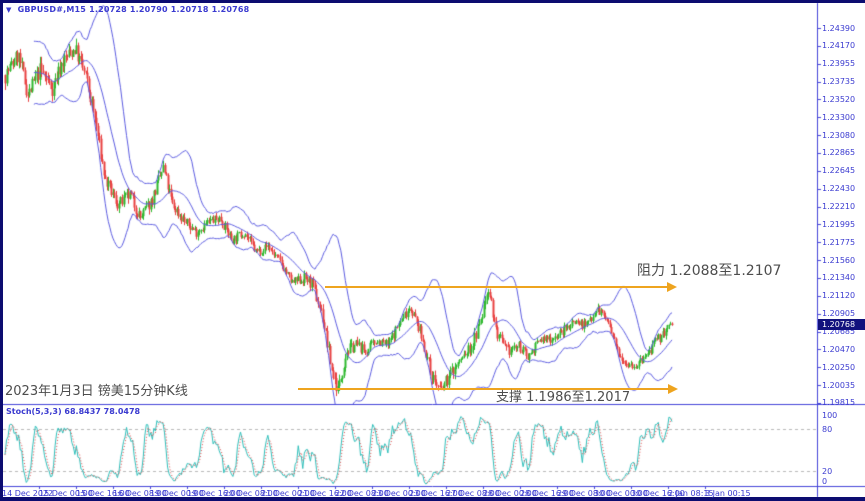 The height and width of the screenshot is (501, 865). I want to click on window-border-top, so click(432, 1).